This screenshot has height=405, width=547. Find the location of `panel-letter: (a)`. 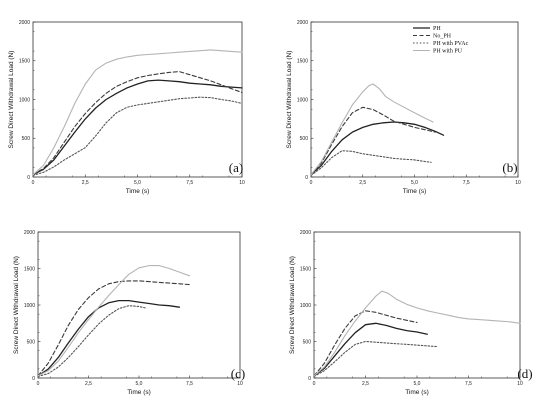

panel-letter: (a) is located at coordinates (236, 167).